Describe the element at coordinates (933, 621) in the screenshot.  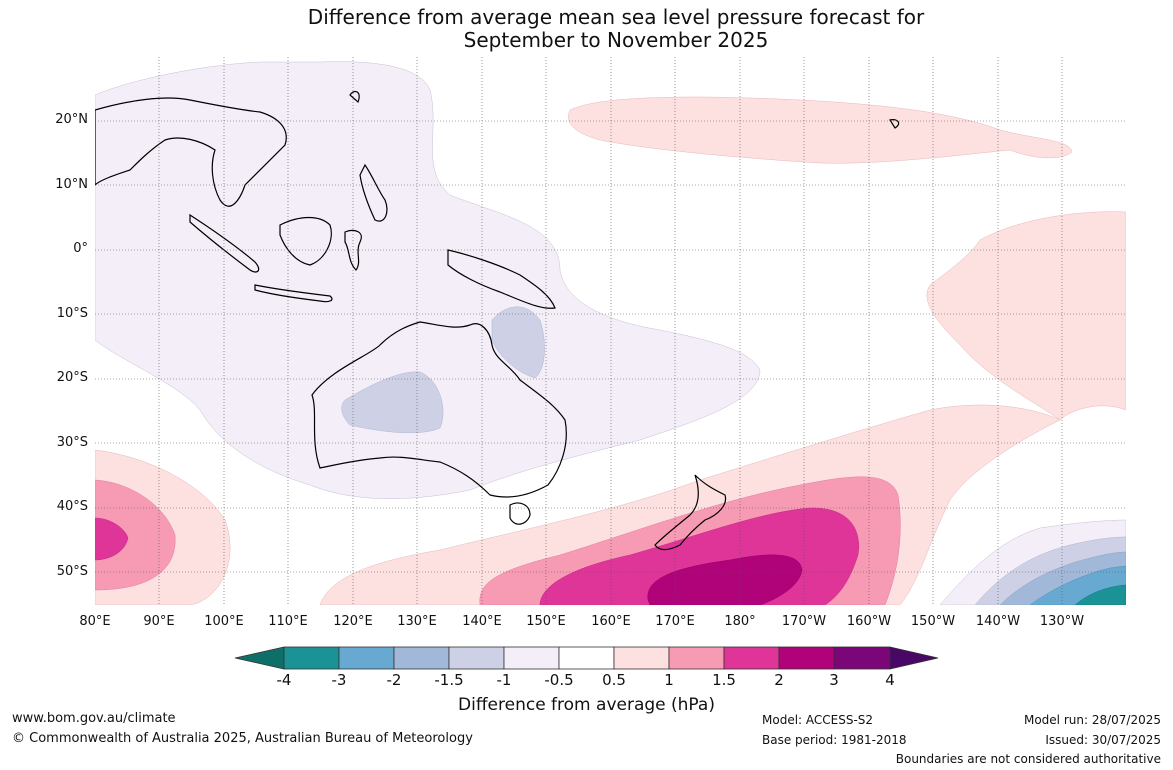
I see `lon-label: 150°W` at that location.